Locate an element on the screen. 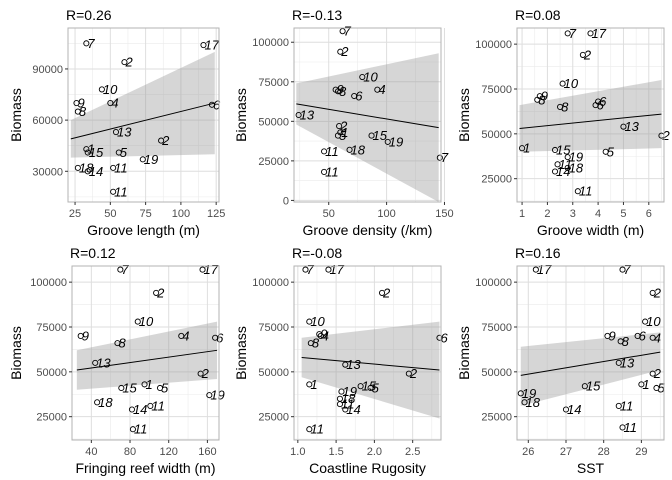 This screenshot has height=480, width=672. trend-line is located at coordinates (590, 121).